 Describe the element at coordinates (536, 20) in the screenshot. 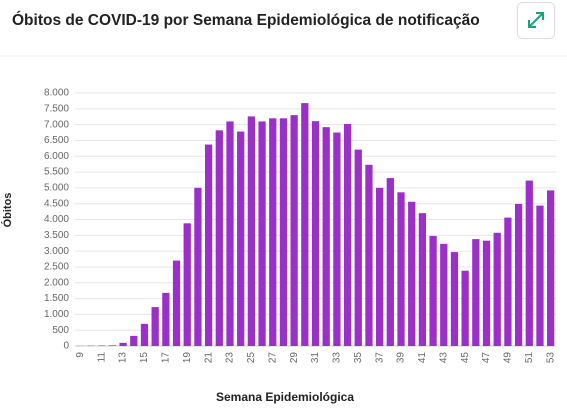

I see `expand-button` at that location.